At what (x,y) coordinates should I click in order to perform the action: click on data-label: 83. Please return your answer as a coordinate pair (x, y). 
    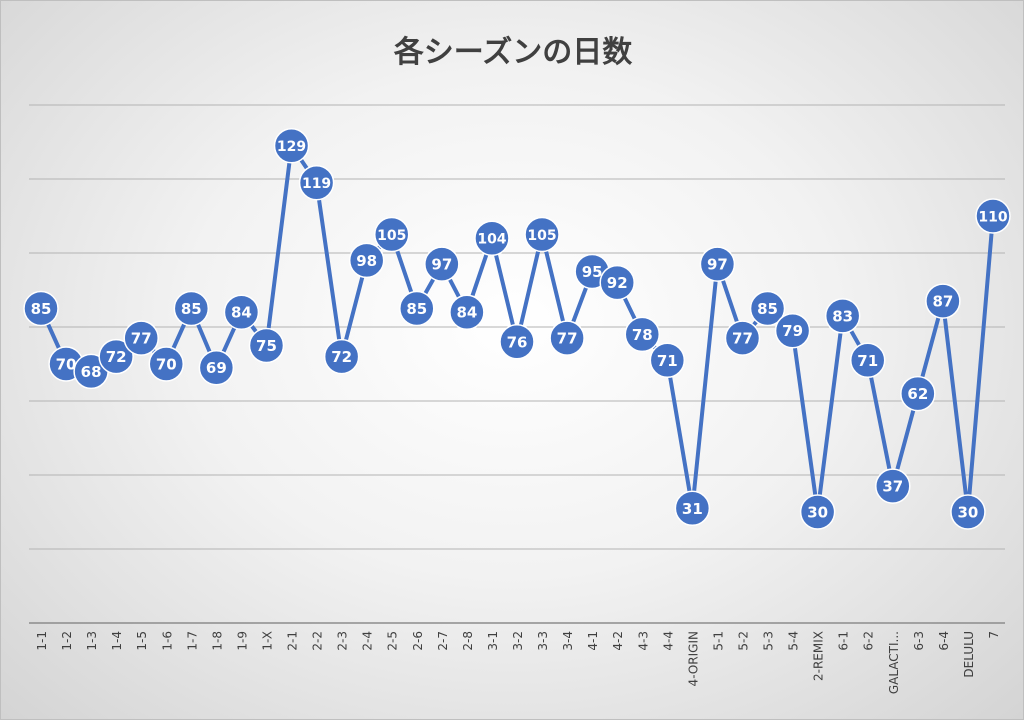
    Looking at the image, I should click on (842, 316).